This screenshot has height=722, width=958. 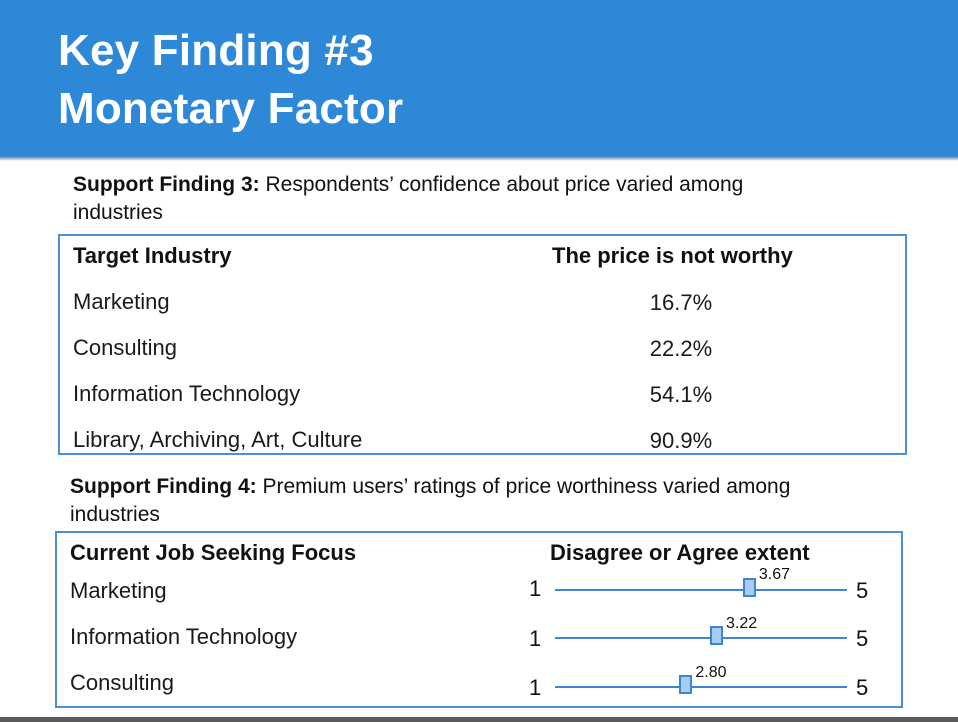 I want to click on table-row-industry: Information Technology, so click(x=187, y=393).